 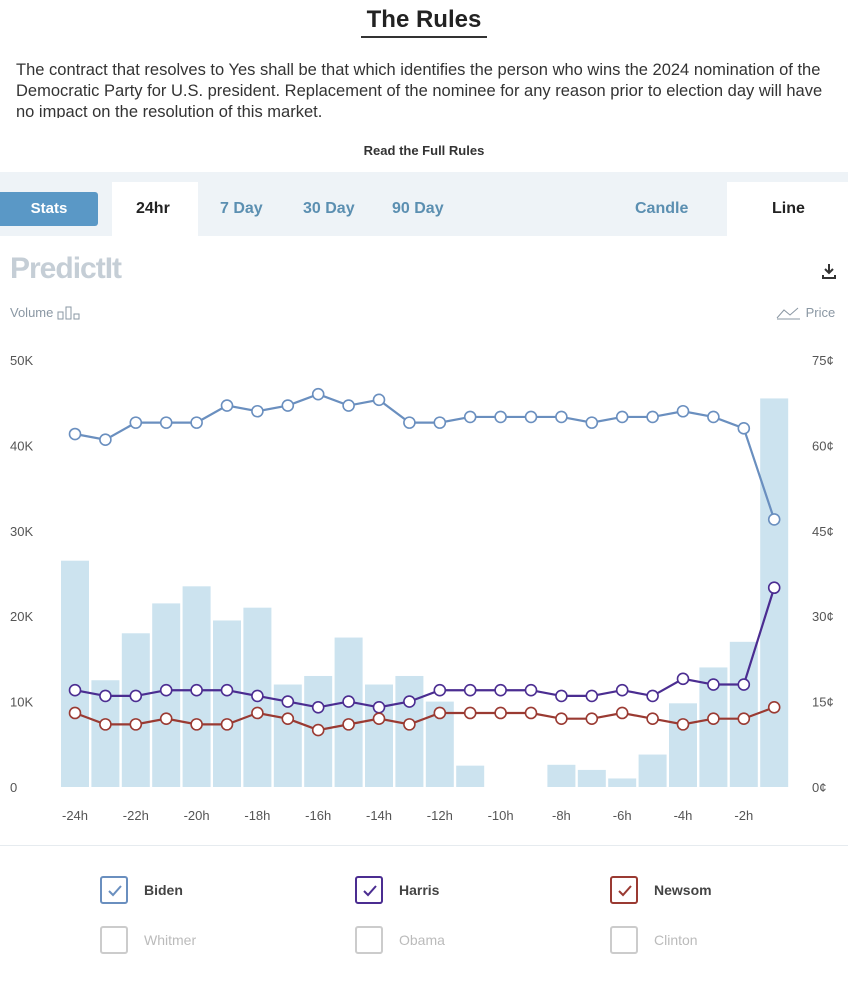 I want to click on x-tick-label: -20h, so click(x=197, y=815).